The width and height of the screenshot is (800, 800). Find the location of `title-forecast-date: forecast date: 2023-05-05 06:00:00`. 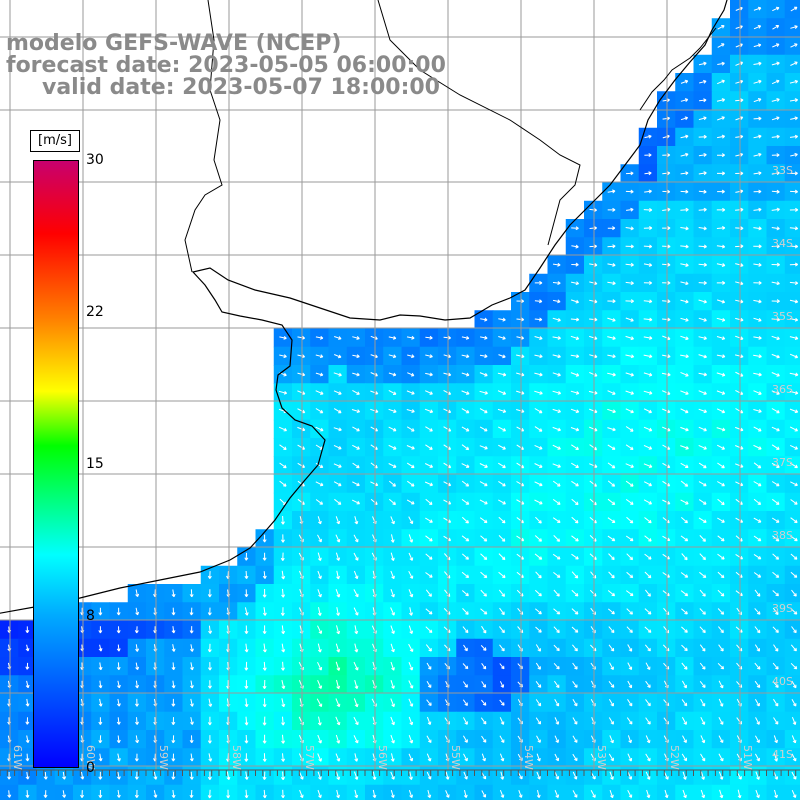

title-forecast-date: forecast date: 2023-05-05 06:00:00 is located at coordinates (226, 65).